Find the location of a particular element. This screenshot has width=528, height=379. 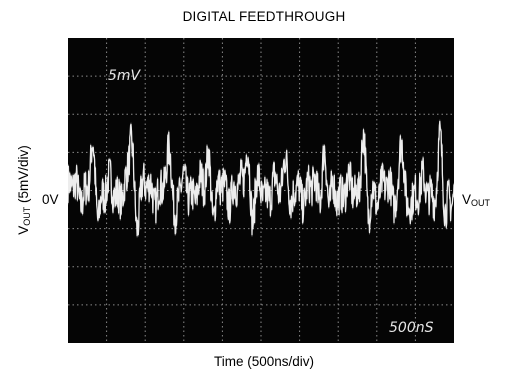

chart-title: DIGITAL FEEDTHROUGH is located at coordinates (264, 16).